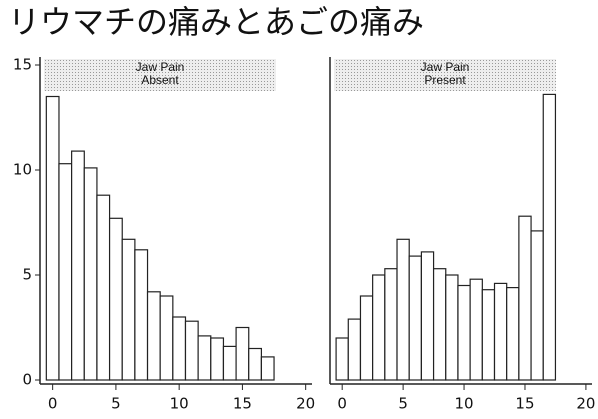 The height and width of the screenshot is (419, 598). Describe the element at coordinates (27, 380) in the screenshot. I see `y-tick-label: 0` at that location.